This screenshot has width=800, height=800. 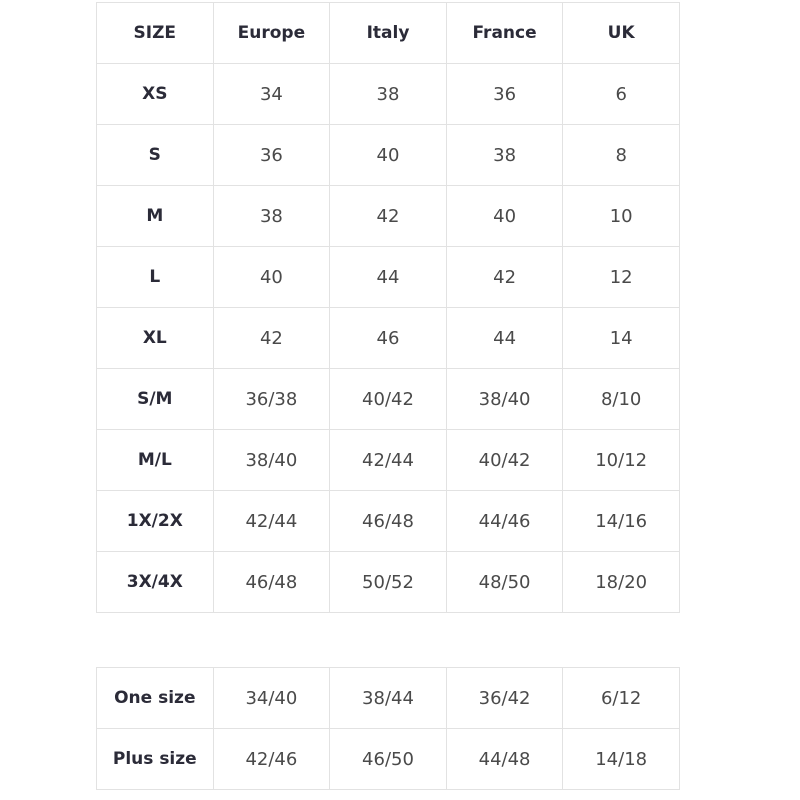 What do you see at coordinates (621, 94) in the screenshot?
I see `table-cell: 6` at bounding box center [621, 94].